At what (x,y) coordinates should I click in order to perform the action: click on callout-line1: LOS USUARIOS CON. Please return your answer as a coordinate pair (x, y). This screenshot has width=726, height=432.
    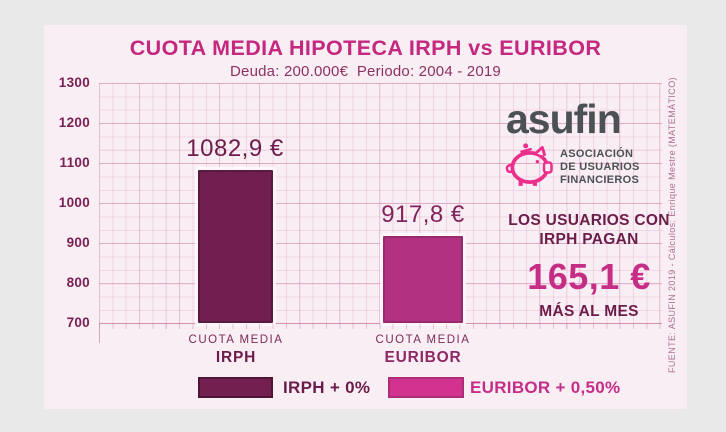
    Looking at the image, I should click on (589, 220).